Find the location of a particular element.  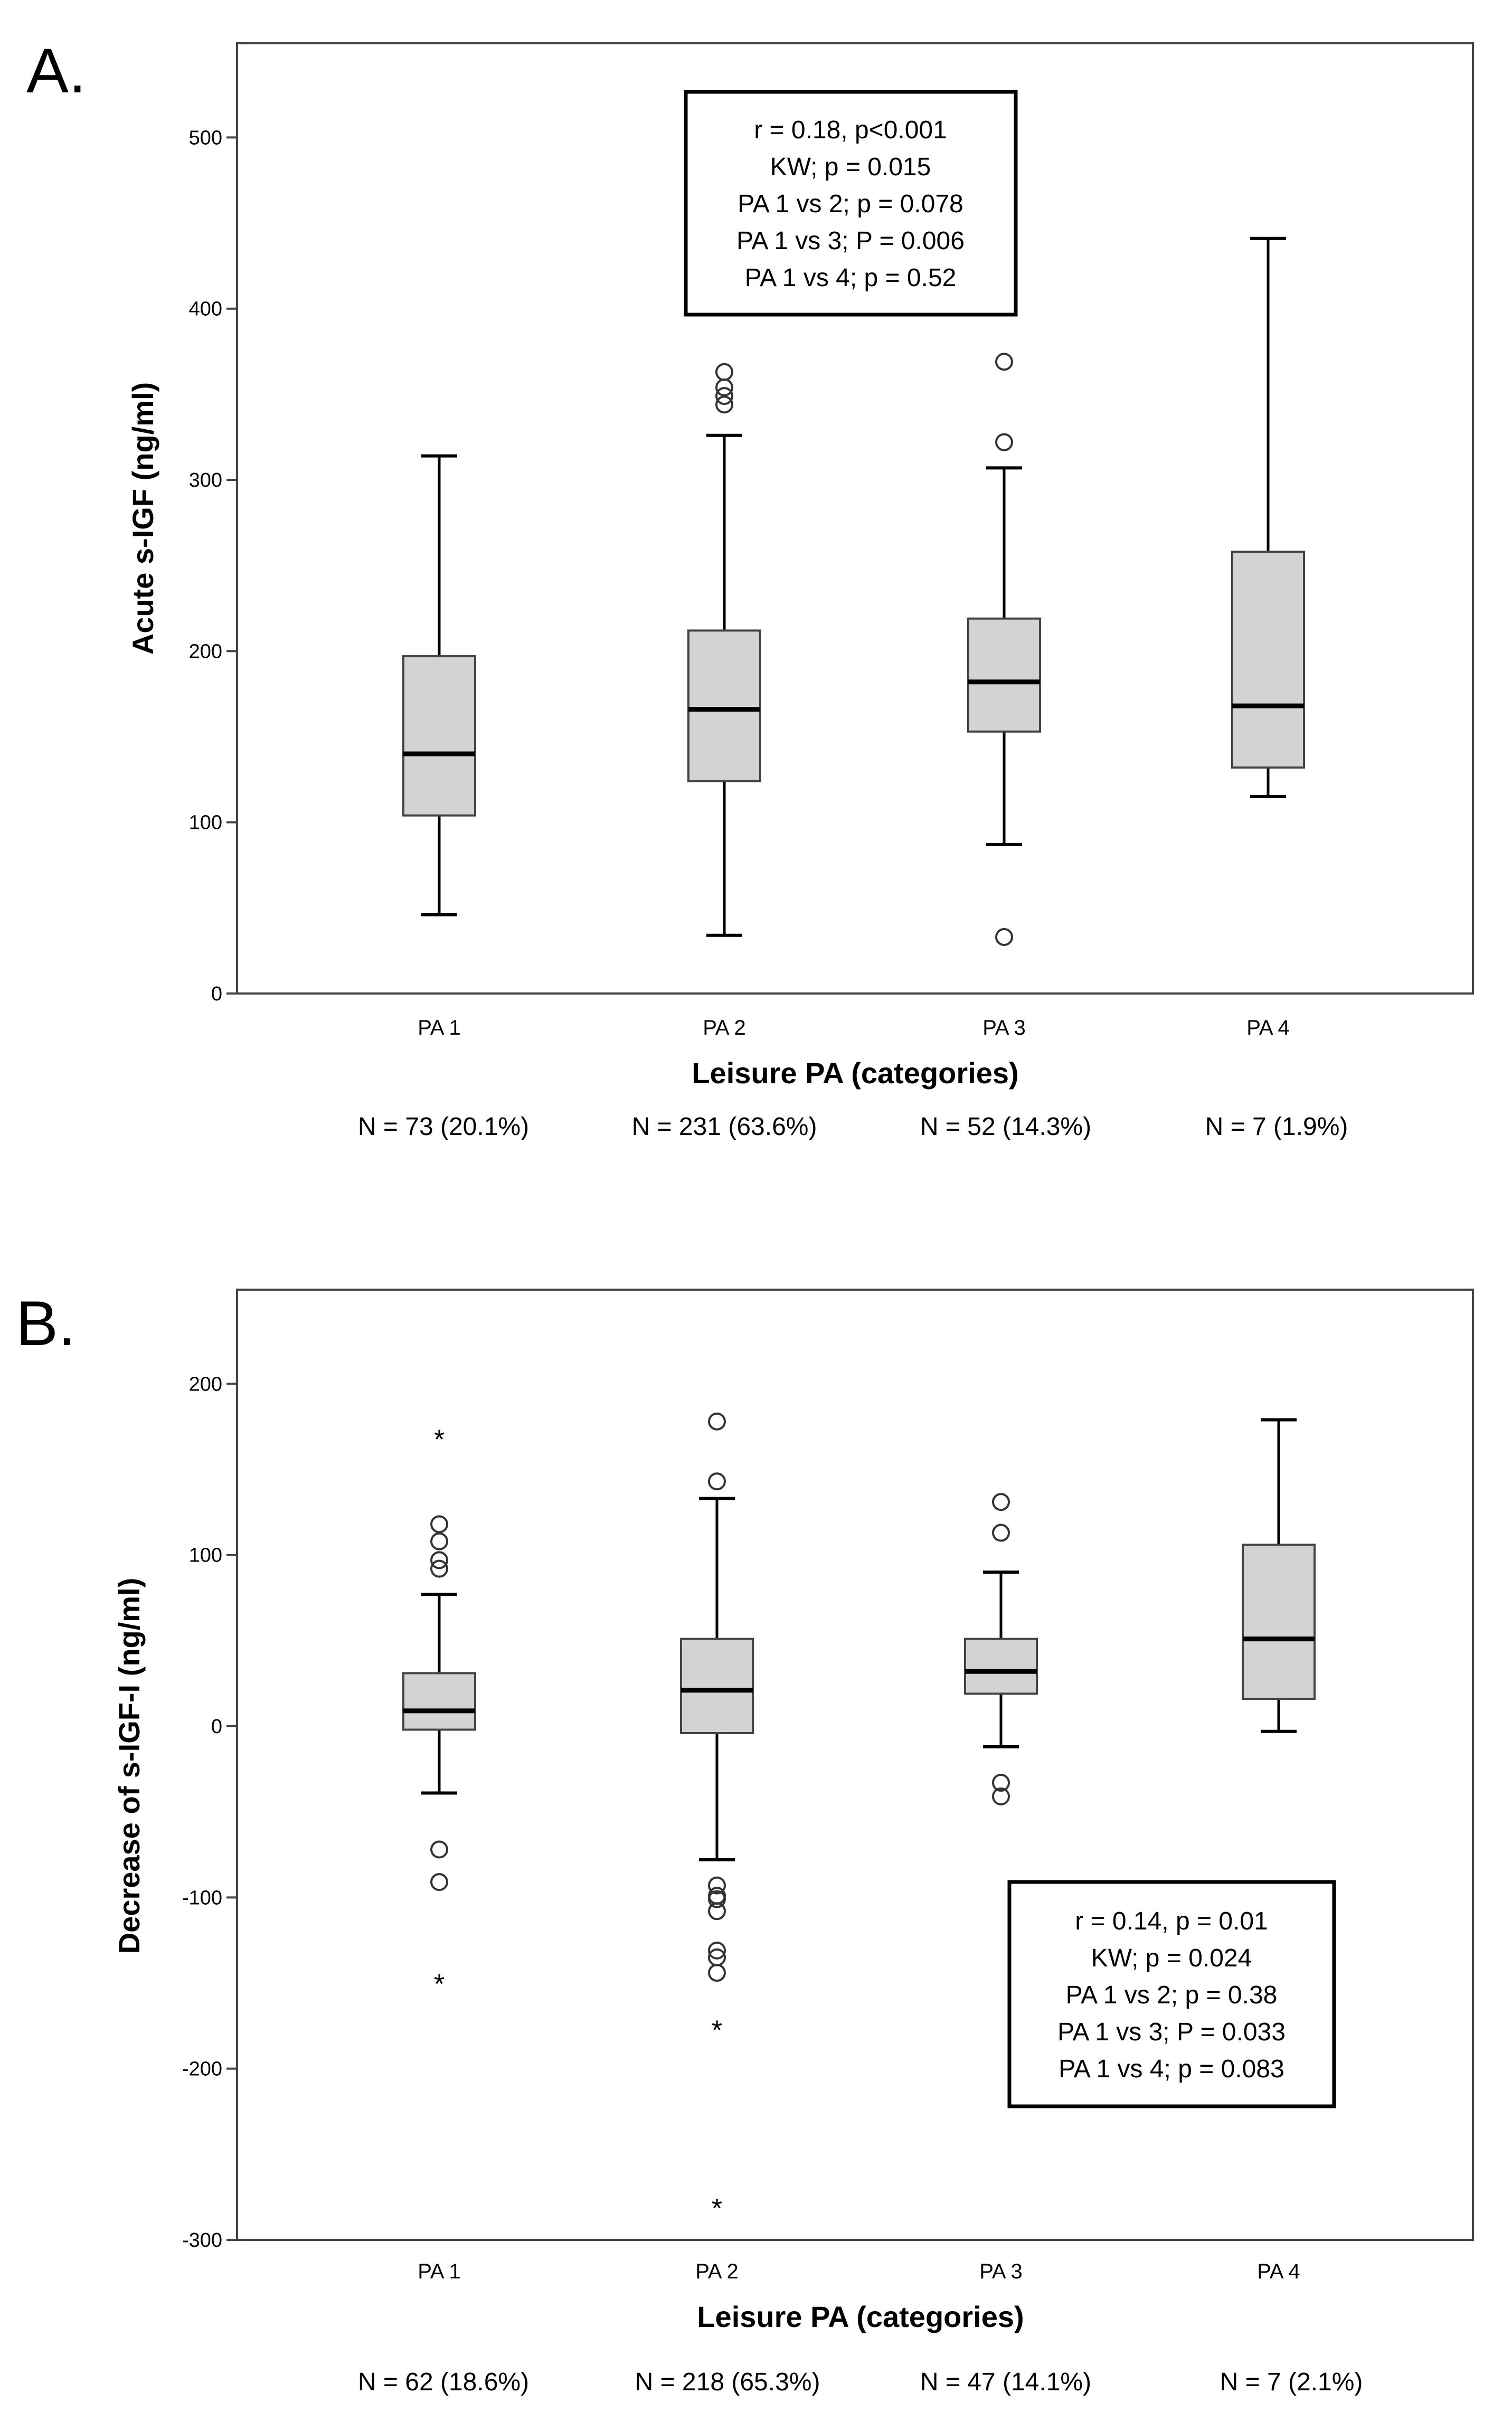

panel-b-box-pa1: ** is located at coordinates (439, 1712).